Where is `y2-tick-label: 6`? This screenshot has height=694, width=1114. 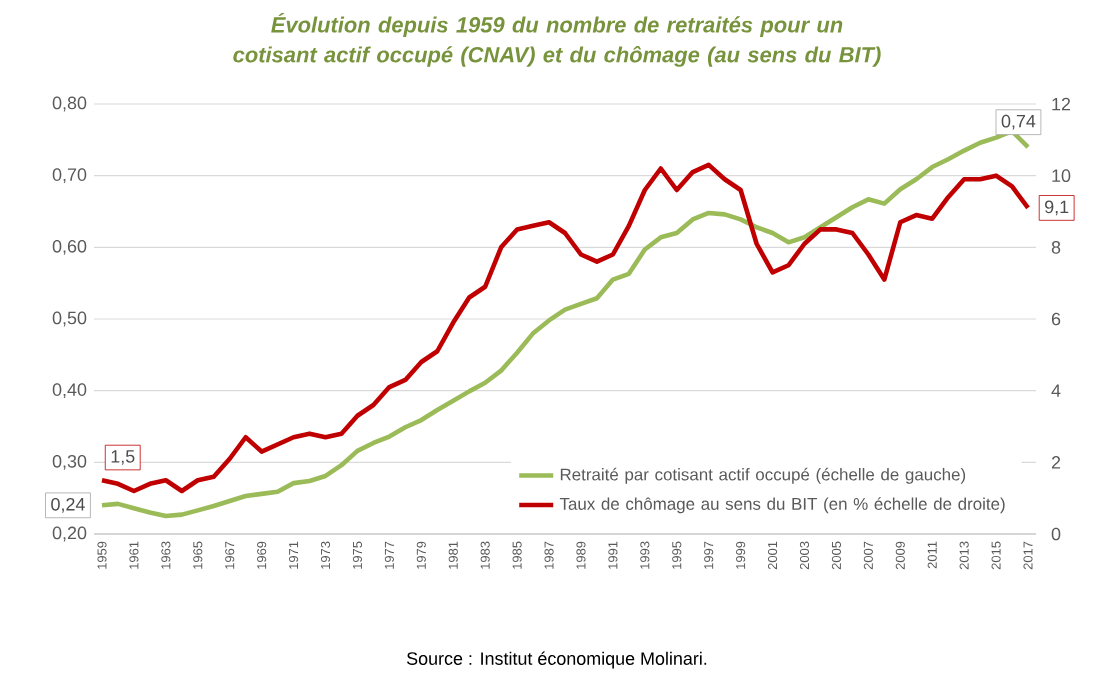
y2-tick-label: 6 is located at coordinates (1056, 319).